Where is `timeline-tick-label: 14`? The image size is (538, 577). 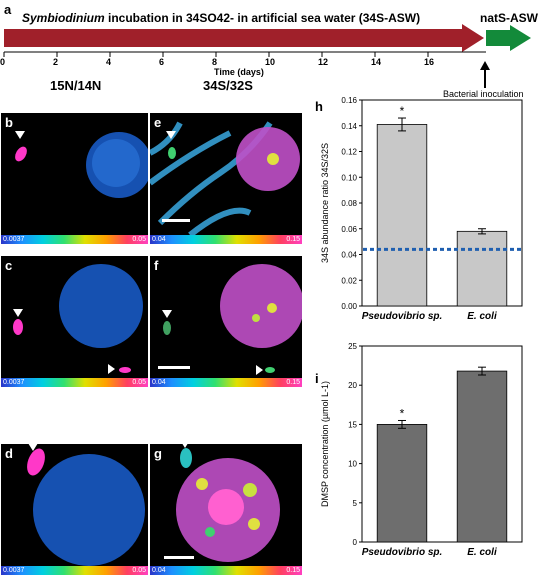
timeline-tick-label: 14 is located at coordinates (376, 62).